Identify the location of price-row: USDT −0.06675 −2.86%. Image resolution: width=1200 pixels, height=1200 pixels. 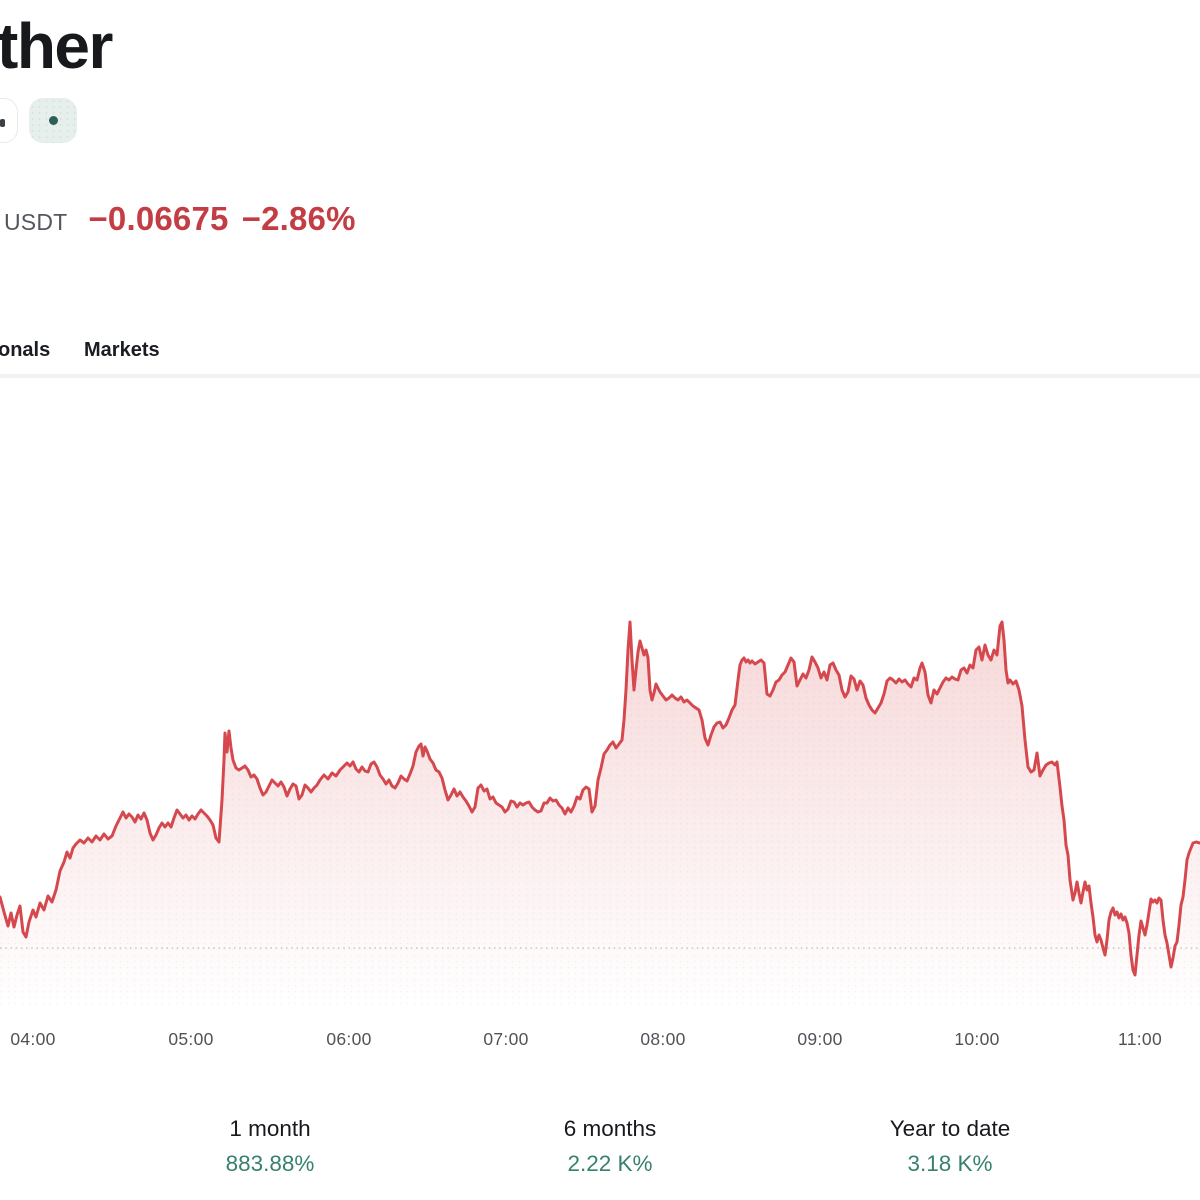
(180, 219).